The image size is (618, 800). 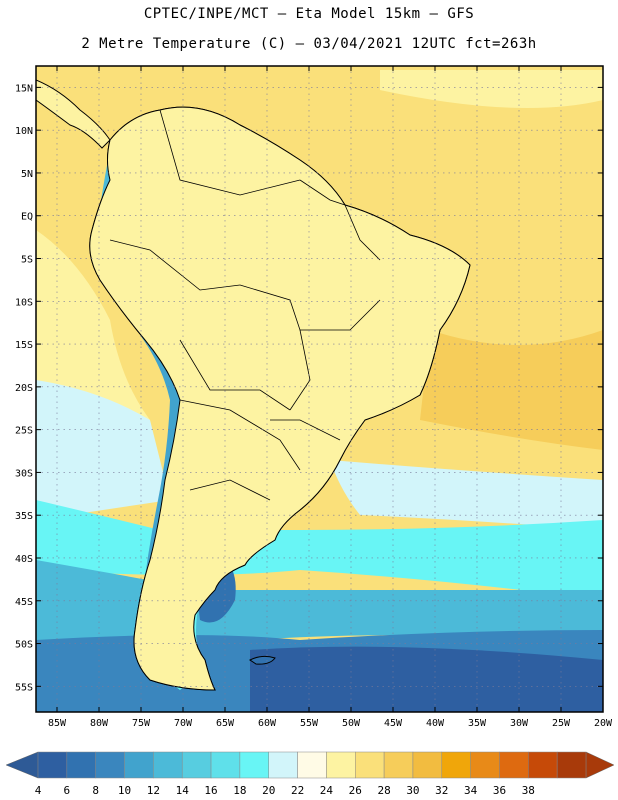 I want to click on lat-label: 25S, so click(x=24, y=431).